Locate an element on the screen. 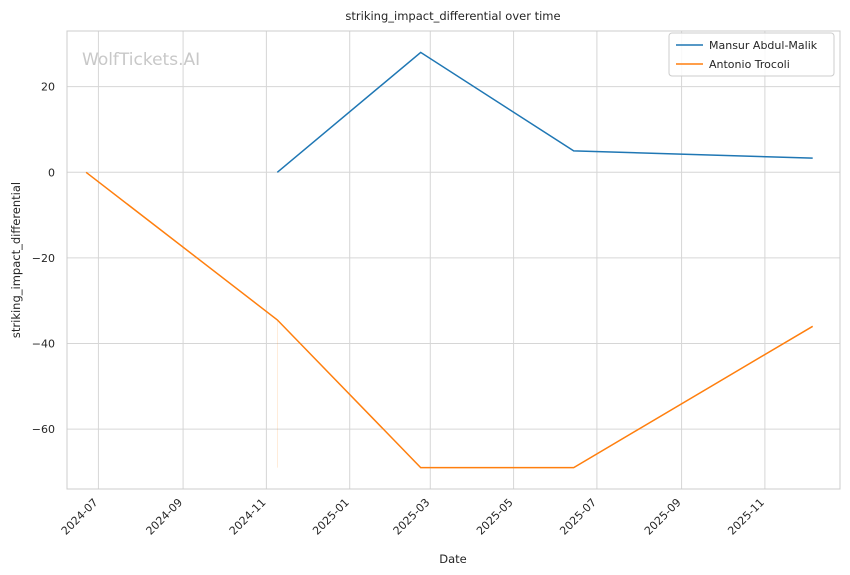 This screenshot has height=575, width=850. y-tick-label: −20 is located at coordinates (43, 258).